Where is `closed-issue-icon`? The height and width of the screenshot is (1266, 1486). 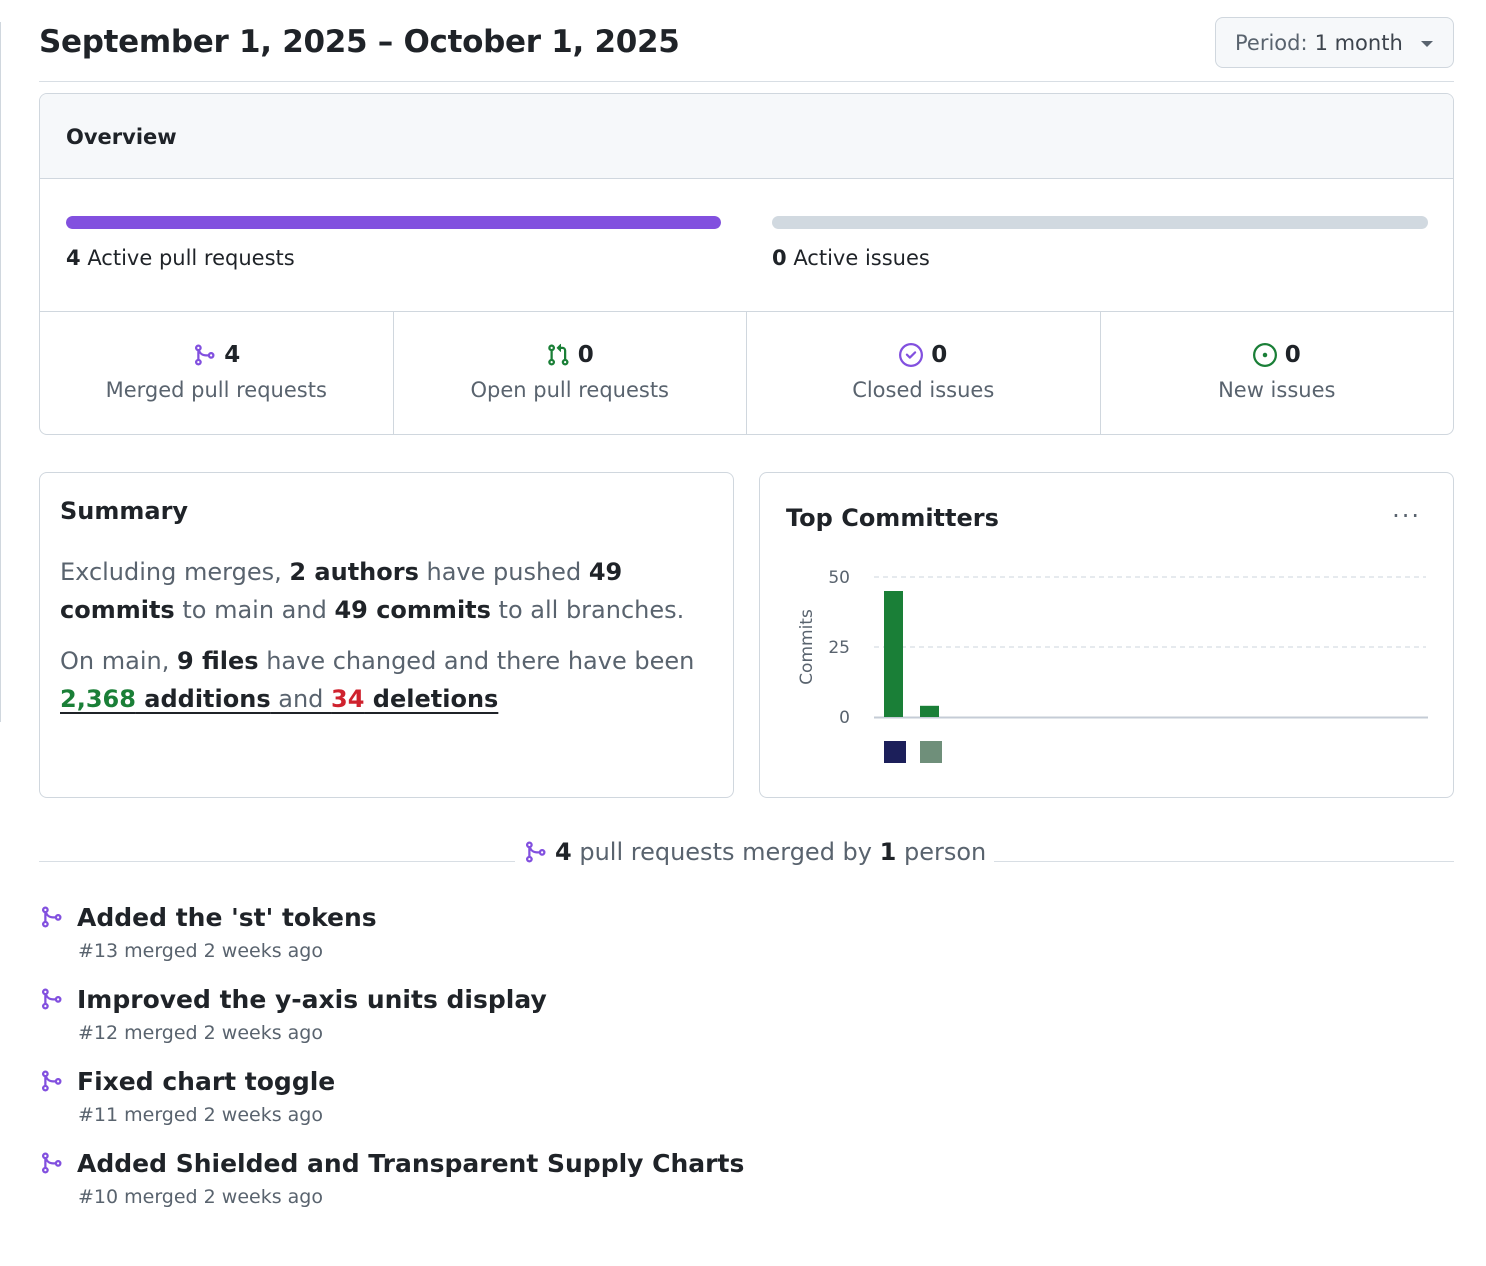 closed-issue-icon is located at coordinates (911, 355).